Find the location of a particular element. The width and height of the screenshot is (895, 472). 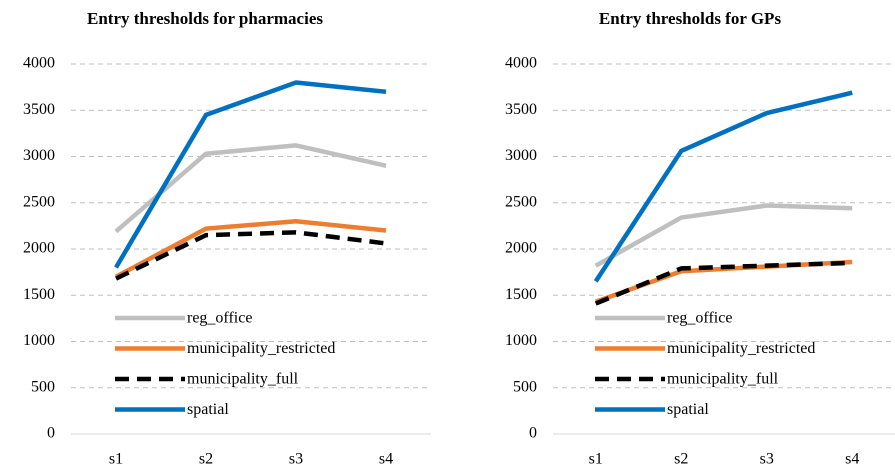

chart-title: Entry thresholds for GPs is located at coordinates (690, 18).